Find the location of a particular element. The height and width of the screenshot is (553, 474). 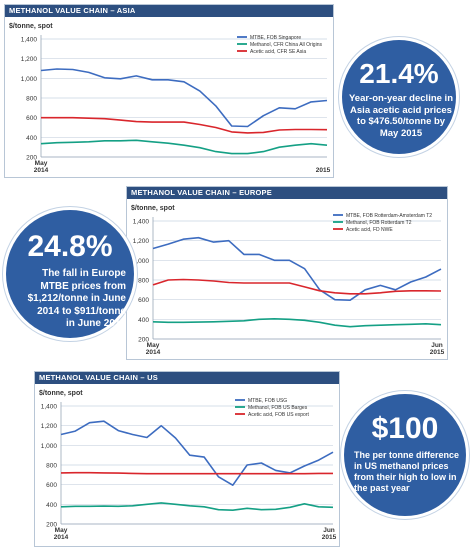

callout-text-line: from their high to low in is located at coordinates (405, 477).